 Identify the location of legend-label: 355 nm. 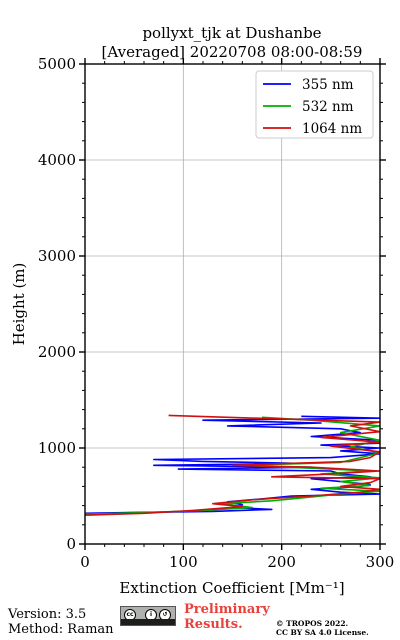
(328, 85).